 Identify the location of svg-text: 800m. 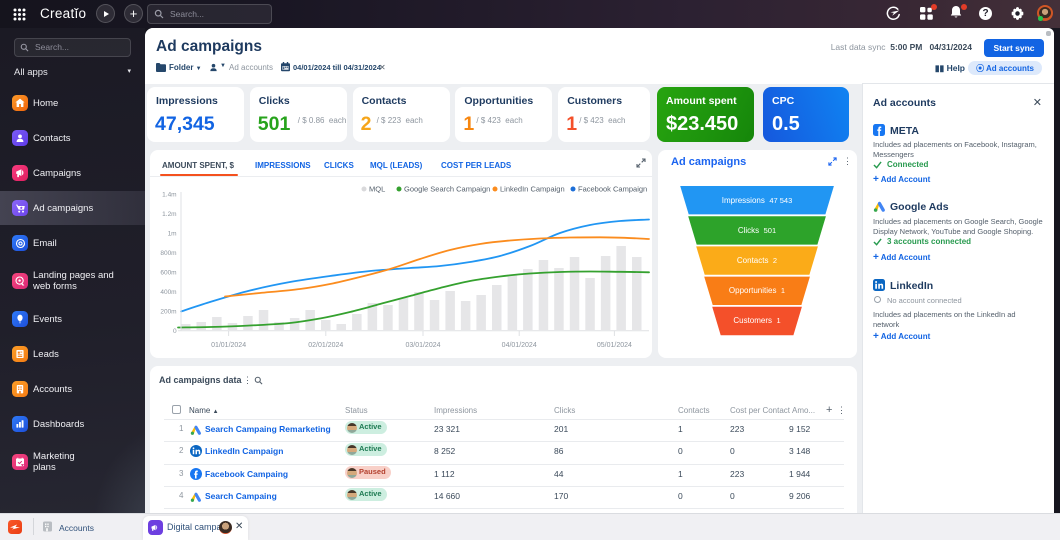
(168, 253).